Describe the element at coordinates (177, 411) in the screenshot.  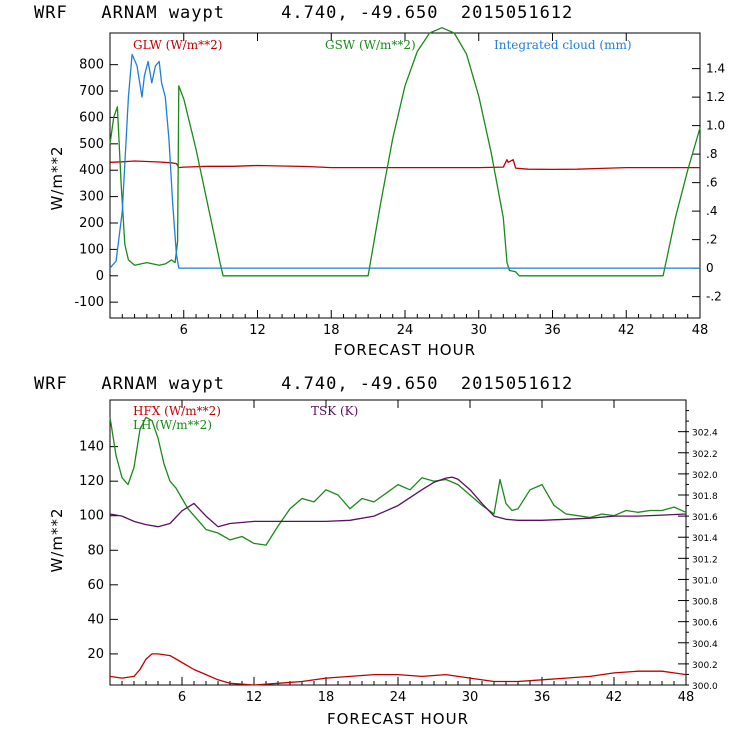
I see `bottom-legend-1: HFX (W/m**2)` at that location.